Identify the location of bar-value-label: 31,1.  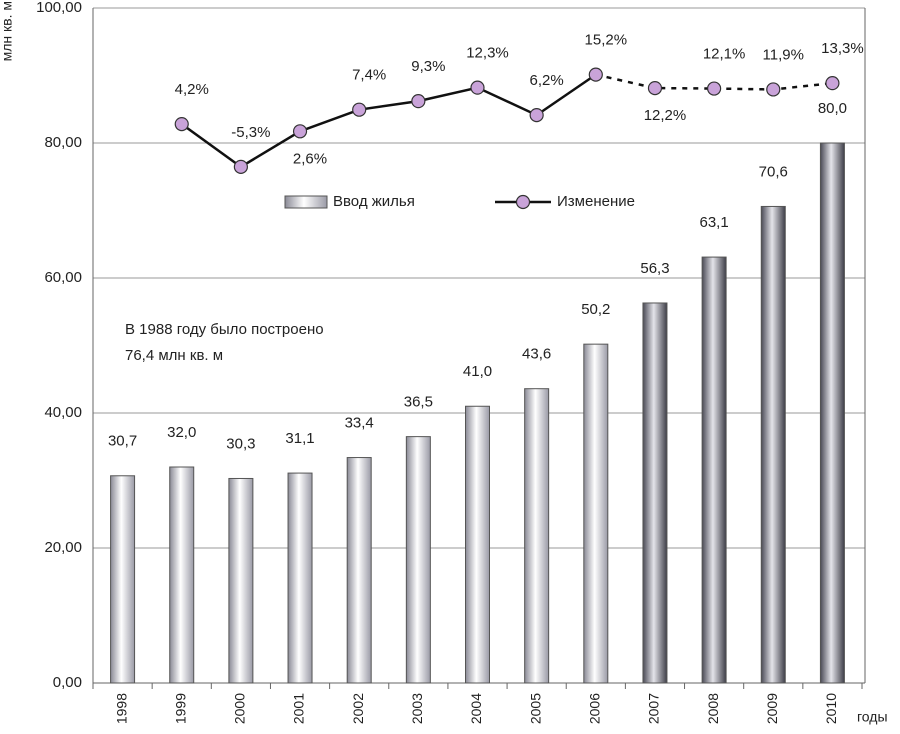
(299, 438).